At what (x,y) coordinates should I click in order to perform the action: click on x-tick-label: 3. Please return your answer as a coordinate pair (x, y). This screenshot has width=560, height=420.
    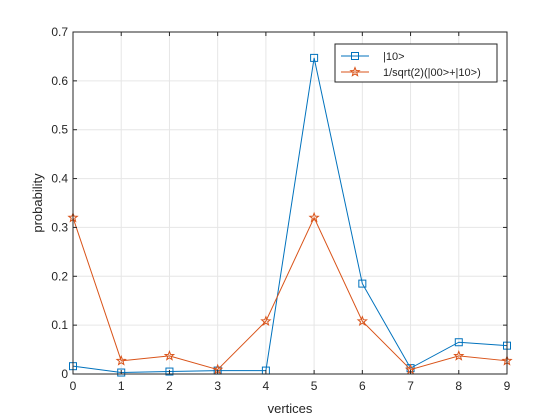
    Looking at the image, I should click on (217, 386).